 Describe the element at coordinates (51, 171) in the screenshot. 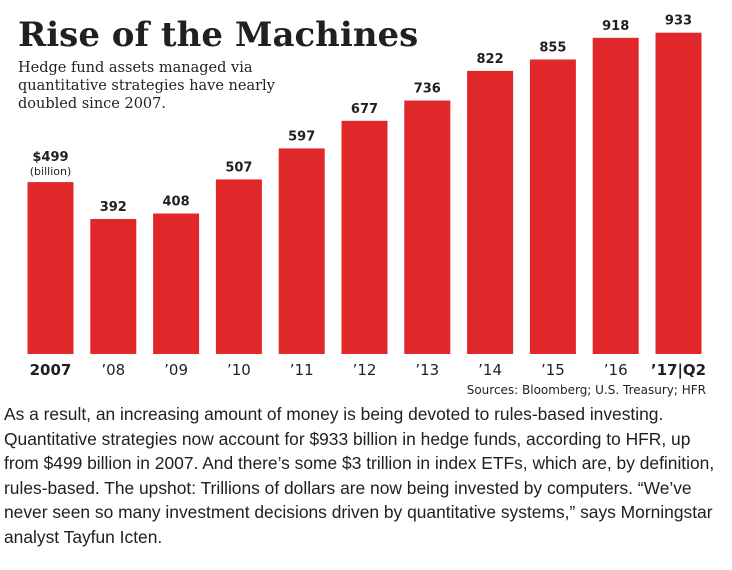

I see `bar-unit-note: (billion)` at that location.